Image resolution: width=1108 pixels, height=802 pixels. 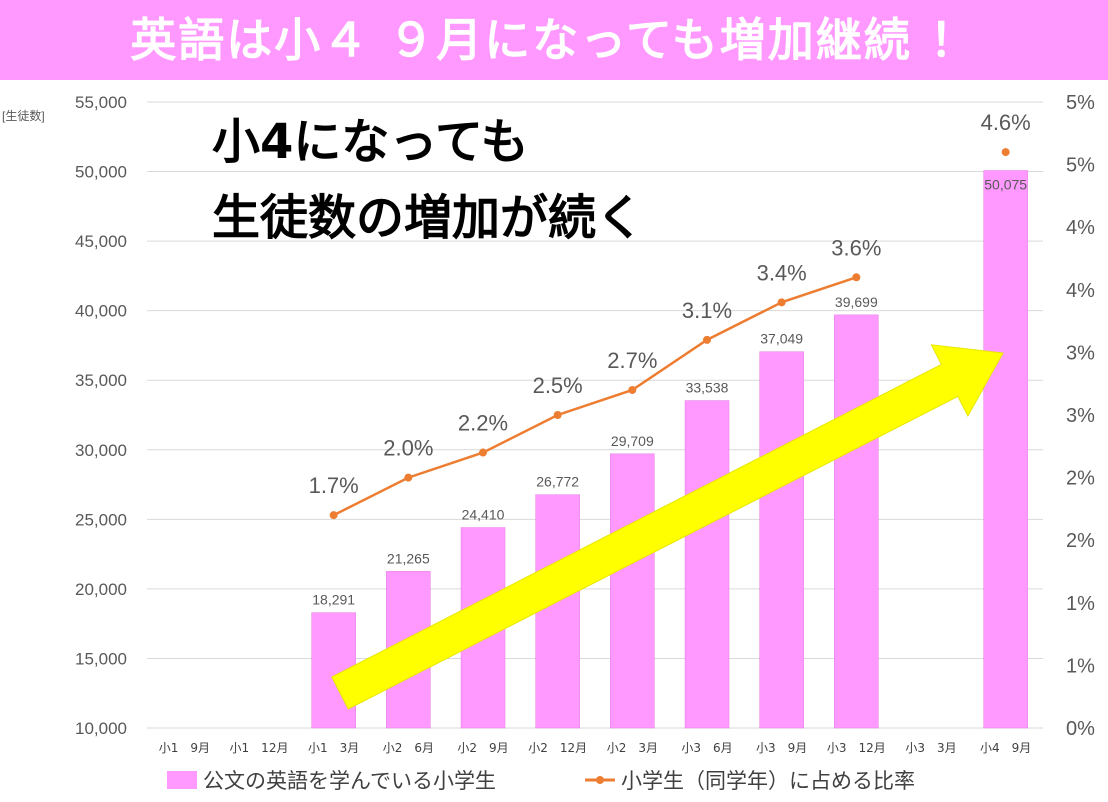 I want to click on ratio-label: 2.5%, so click(x=558, y=385).